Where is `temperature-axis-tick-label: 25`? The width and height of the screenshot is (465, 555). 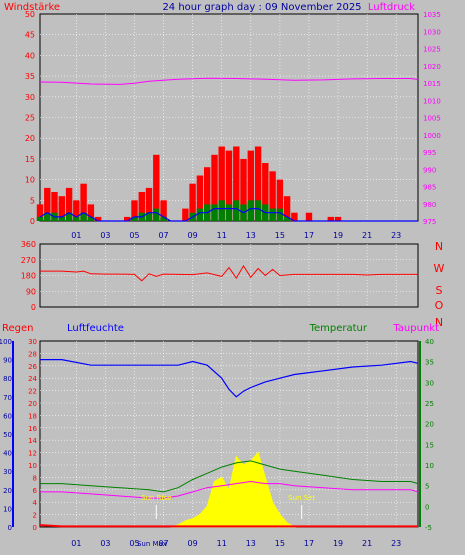 temperature-axis-tick-label: 25 is located at coordinates (429, 404).